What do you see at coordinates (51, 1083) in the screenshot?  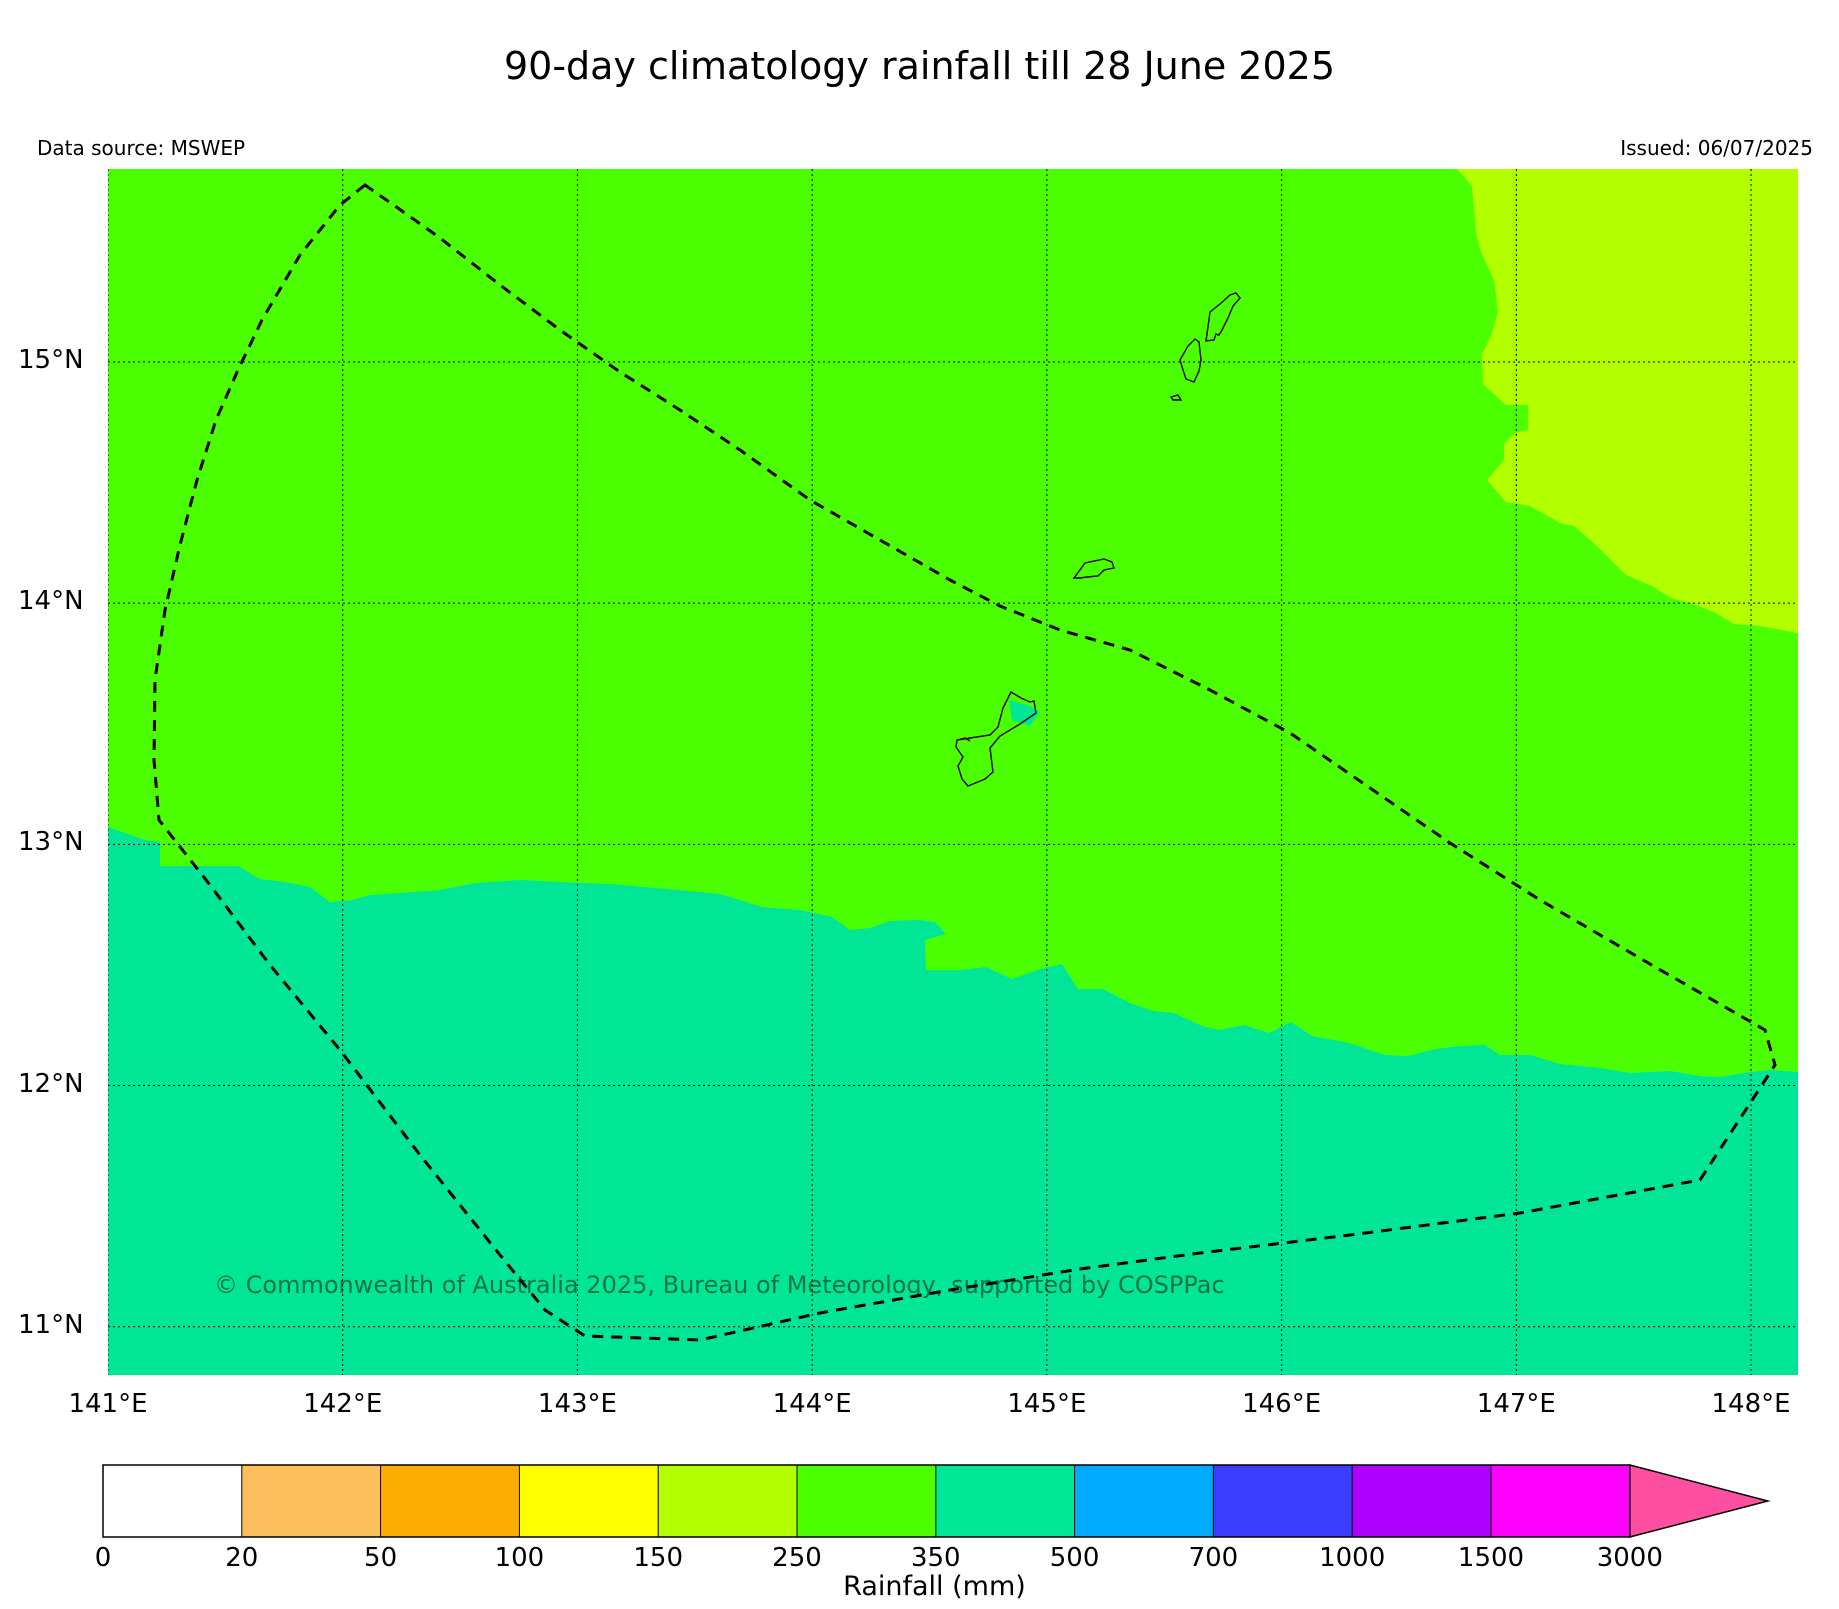 I see `lat-tick-label: 12°N` at bounding box center [51, 1083].